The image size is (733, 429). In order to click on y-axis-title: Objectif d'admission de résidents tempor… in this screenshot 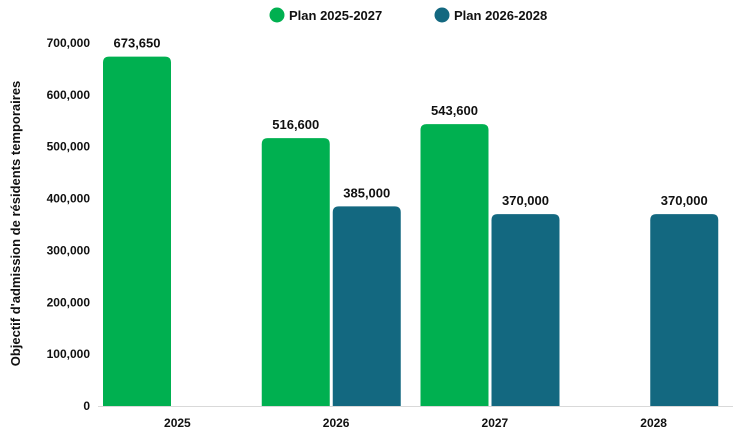, I will do `click(15, 224)`.